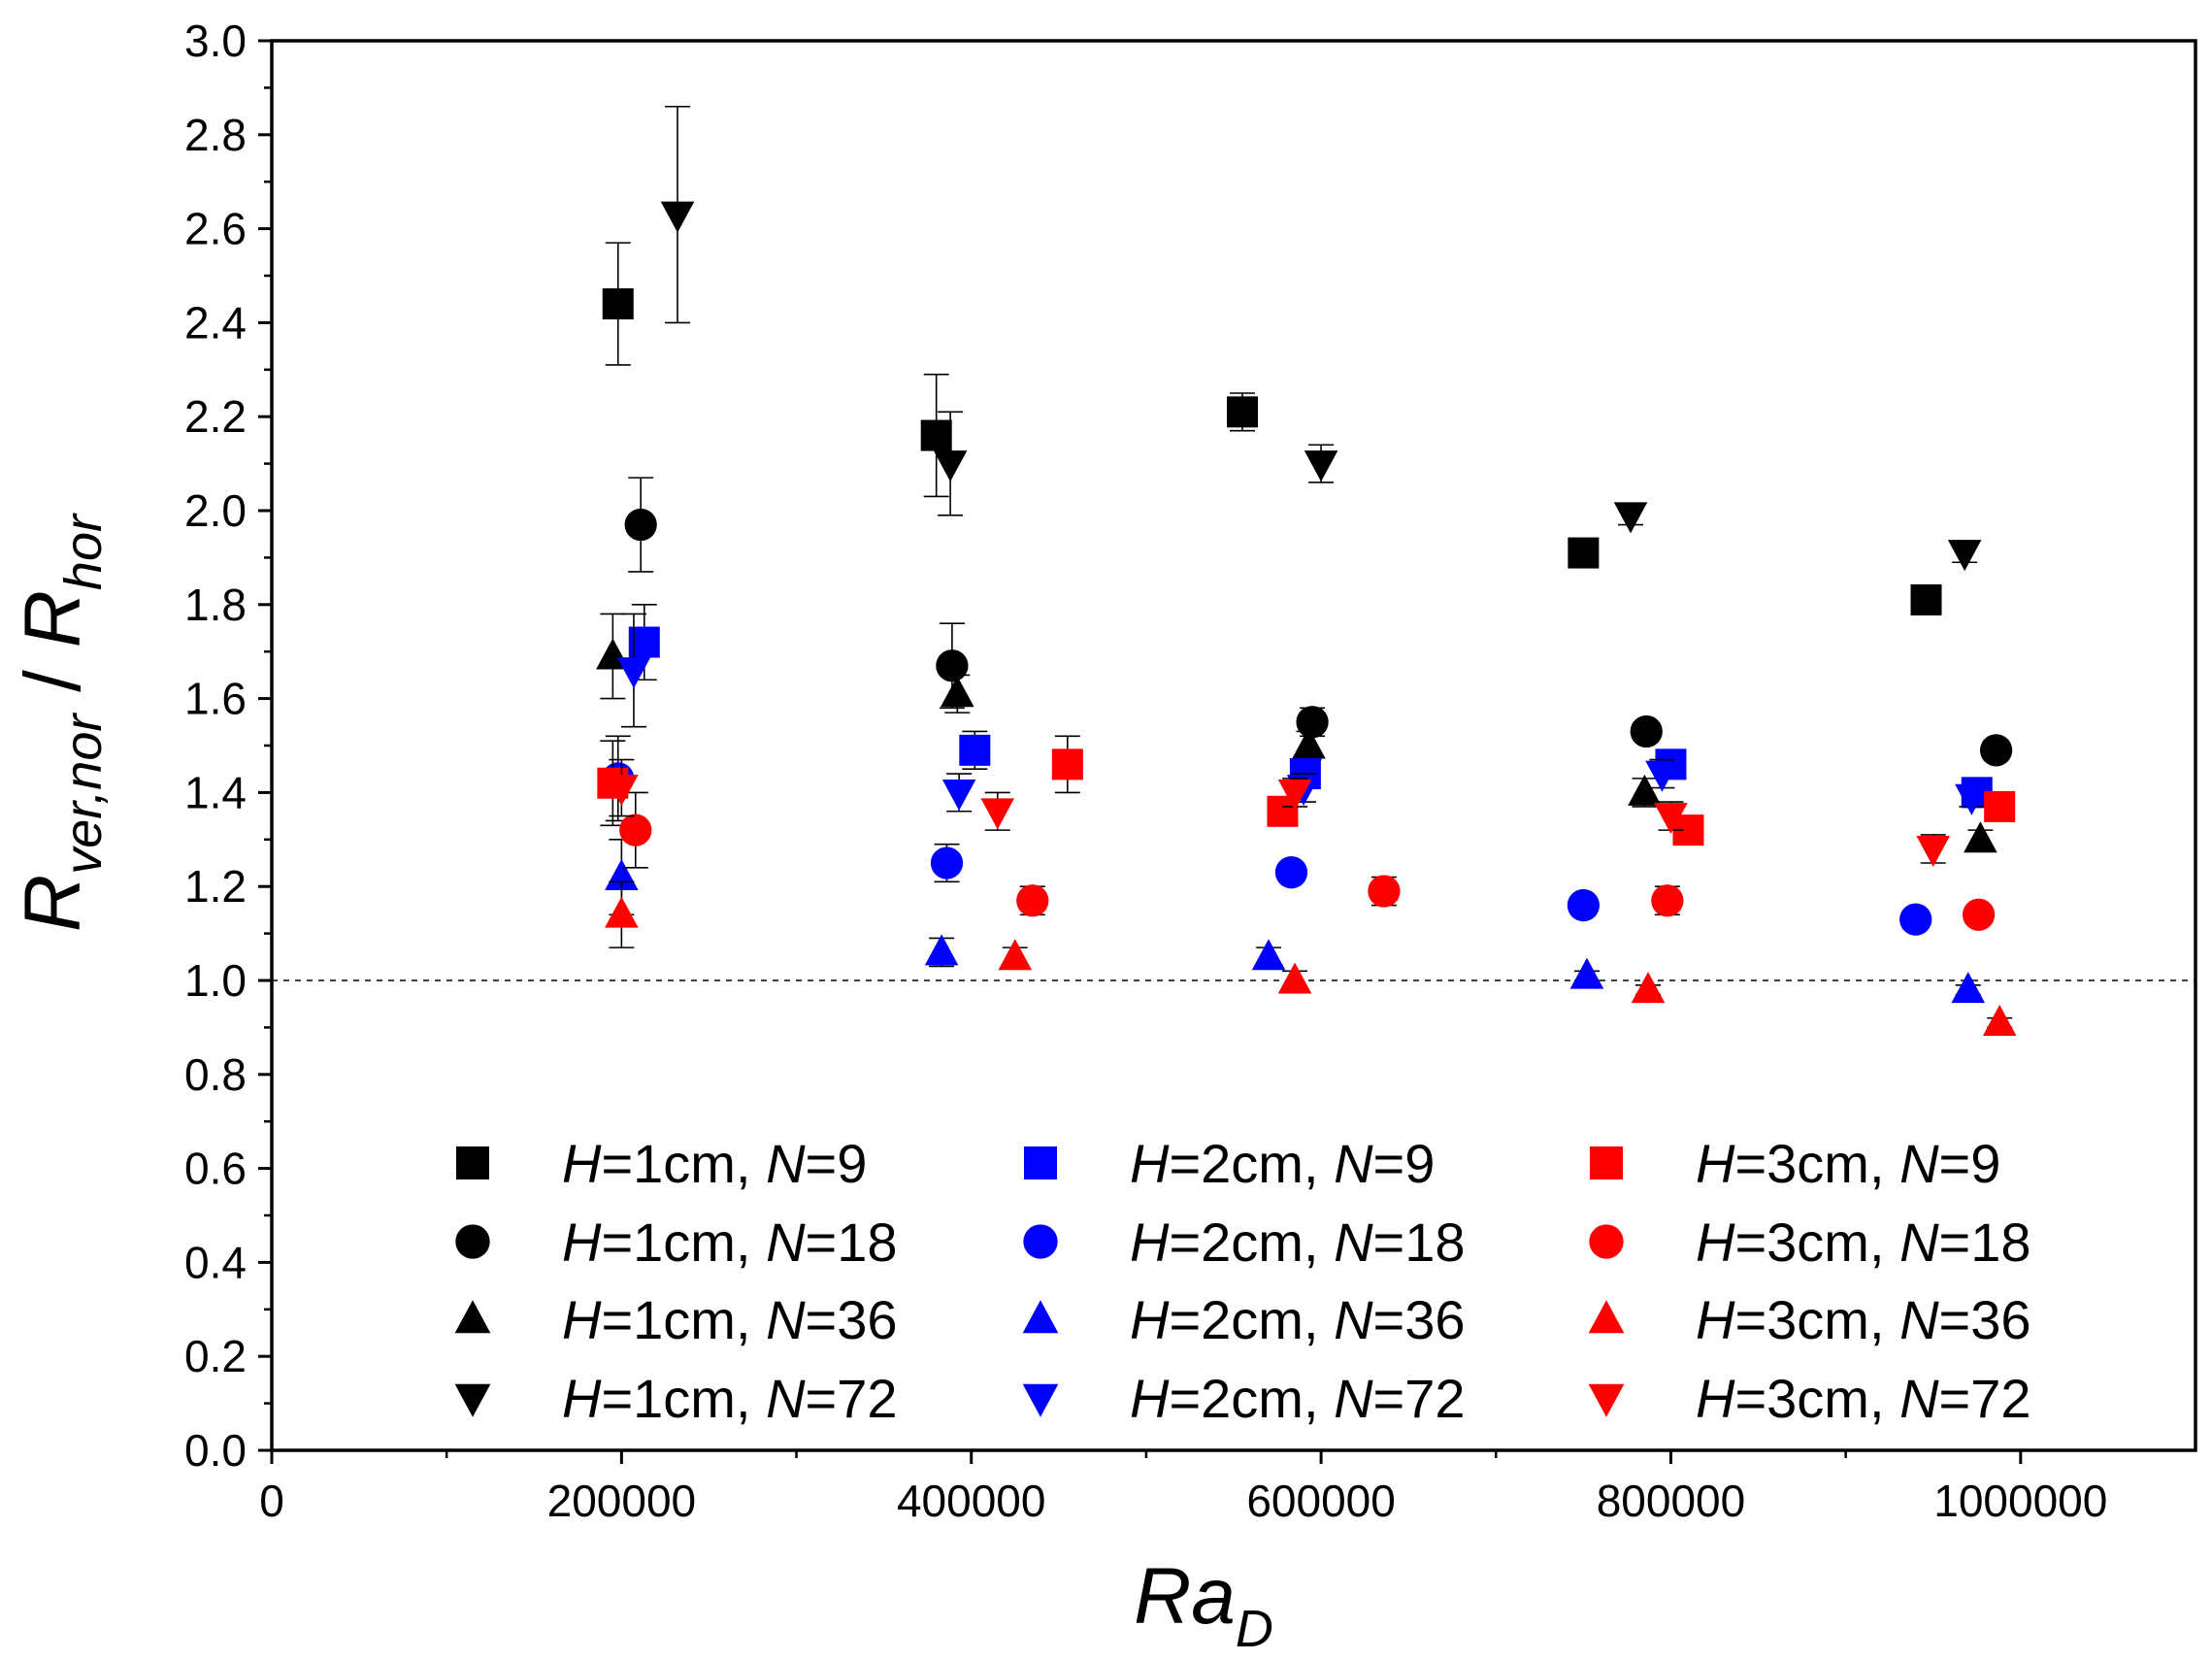 The height and width of the screenshot is (1660, 2212). I want to click on legend-label: H=3cm, N=36, so click(1863, 1319).